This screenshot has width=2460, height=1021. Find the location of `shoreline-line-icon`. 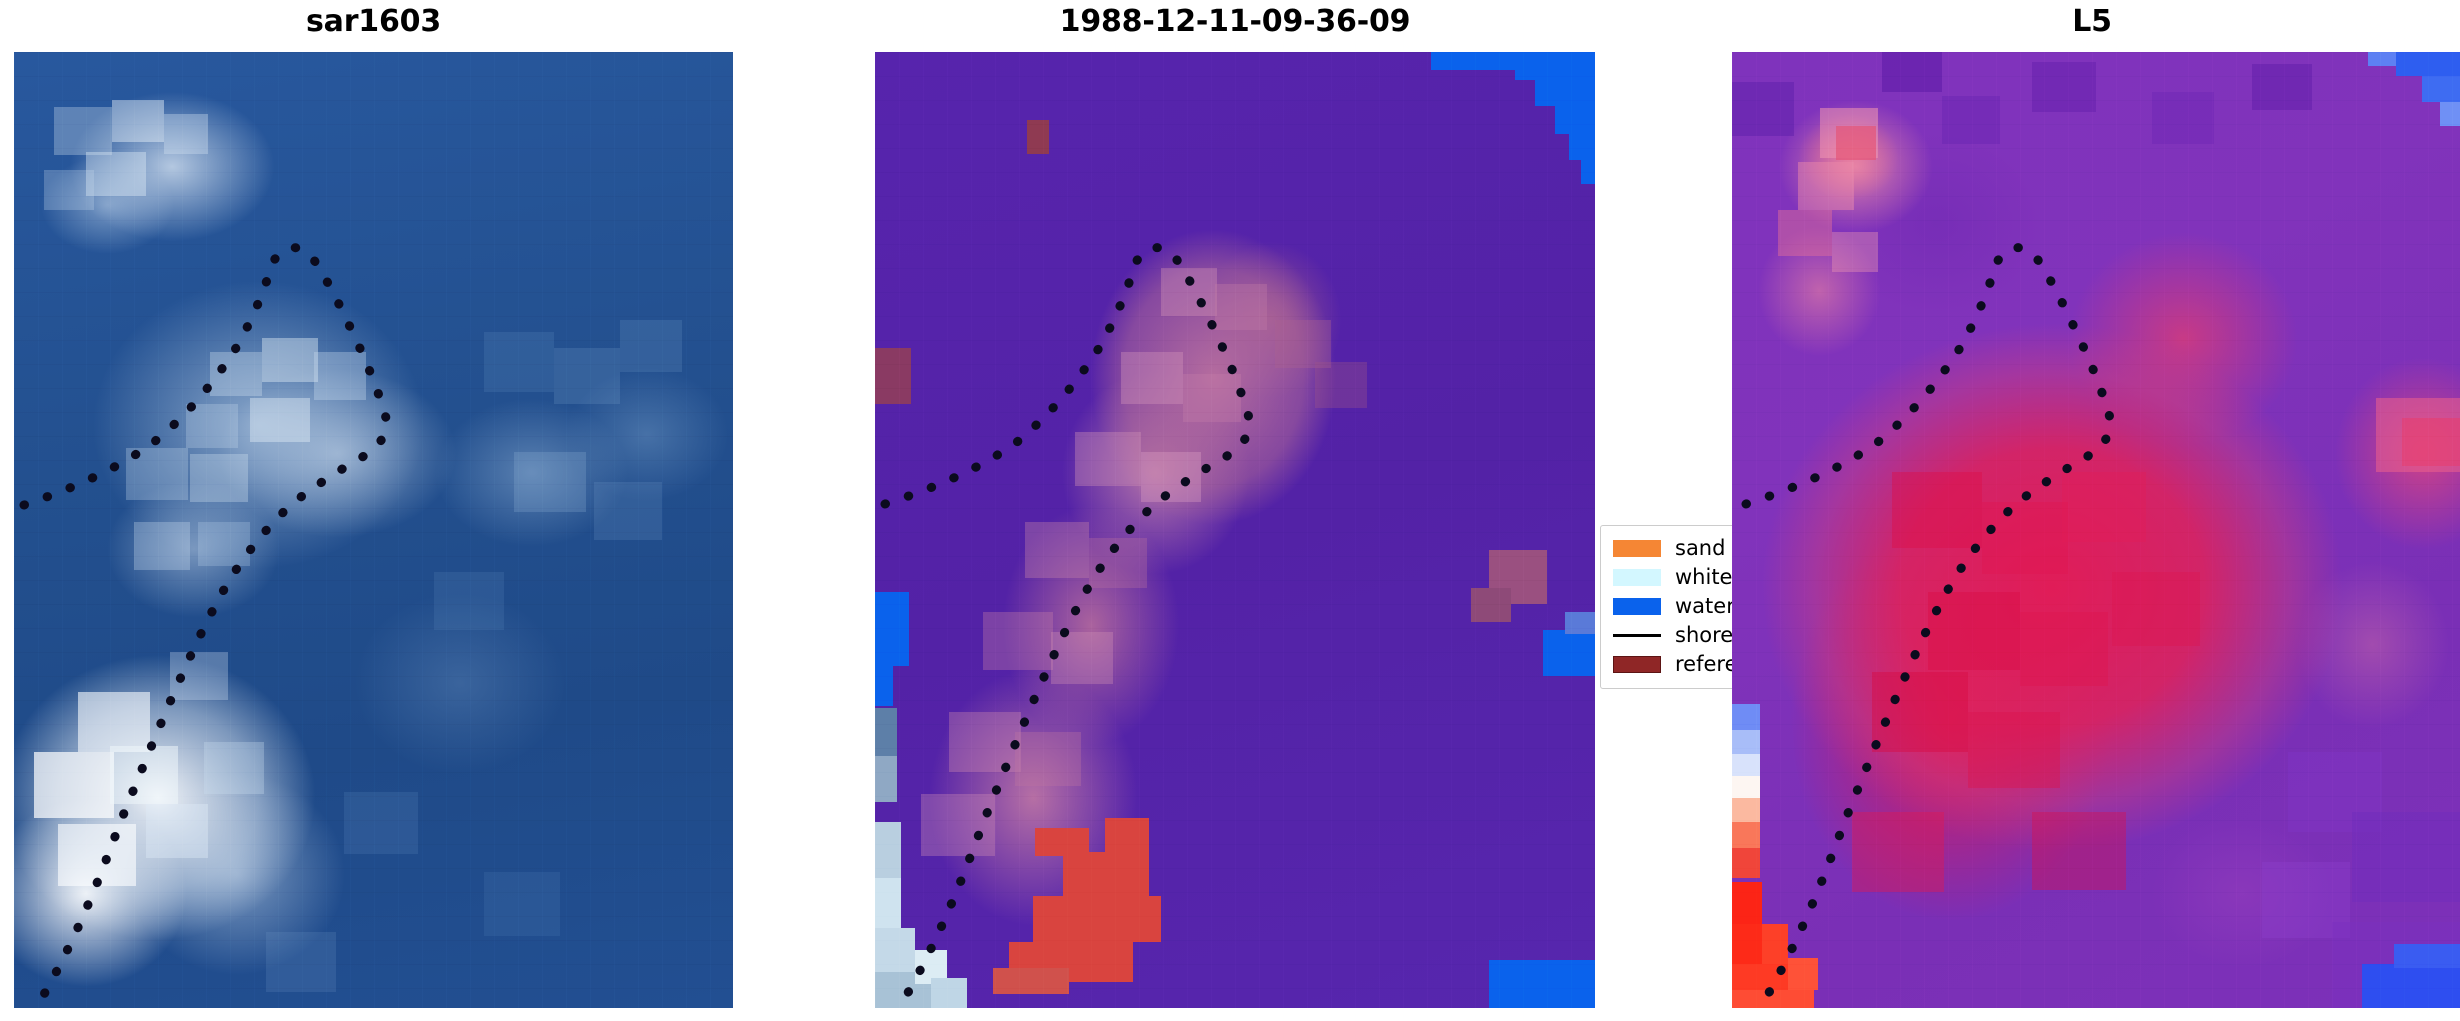

shoreline-line-icon is located at coordinates (1637, 635).